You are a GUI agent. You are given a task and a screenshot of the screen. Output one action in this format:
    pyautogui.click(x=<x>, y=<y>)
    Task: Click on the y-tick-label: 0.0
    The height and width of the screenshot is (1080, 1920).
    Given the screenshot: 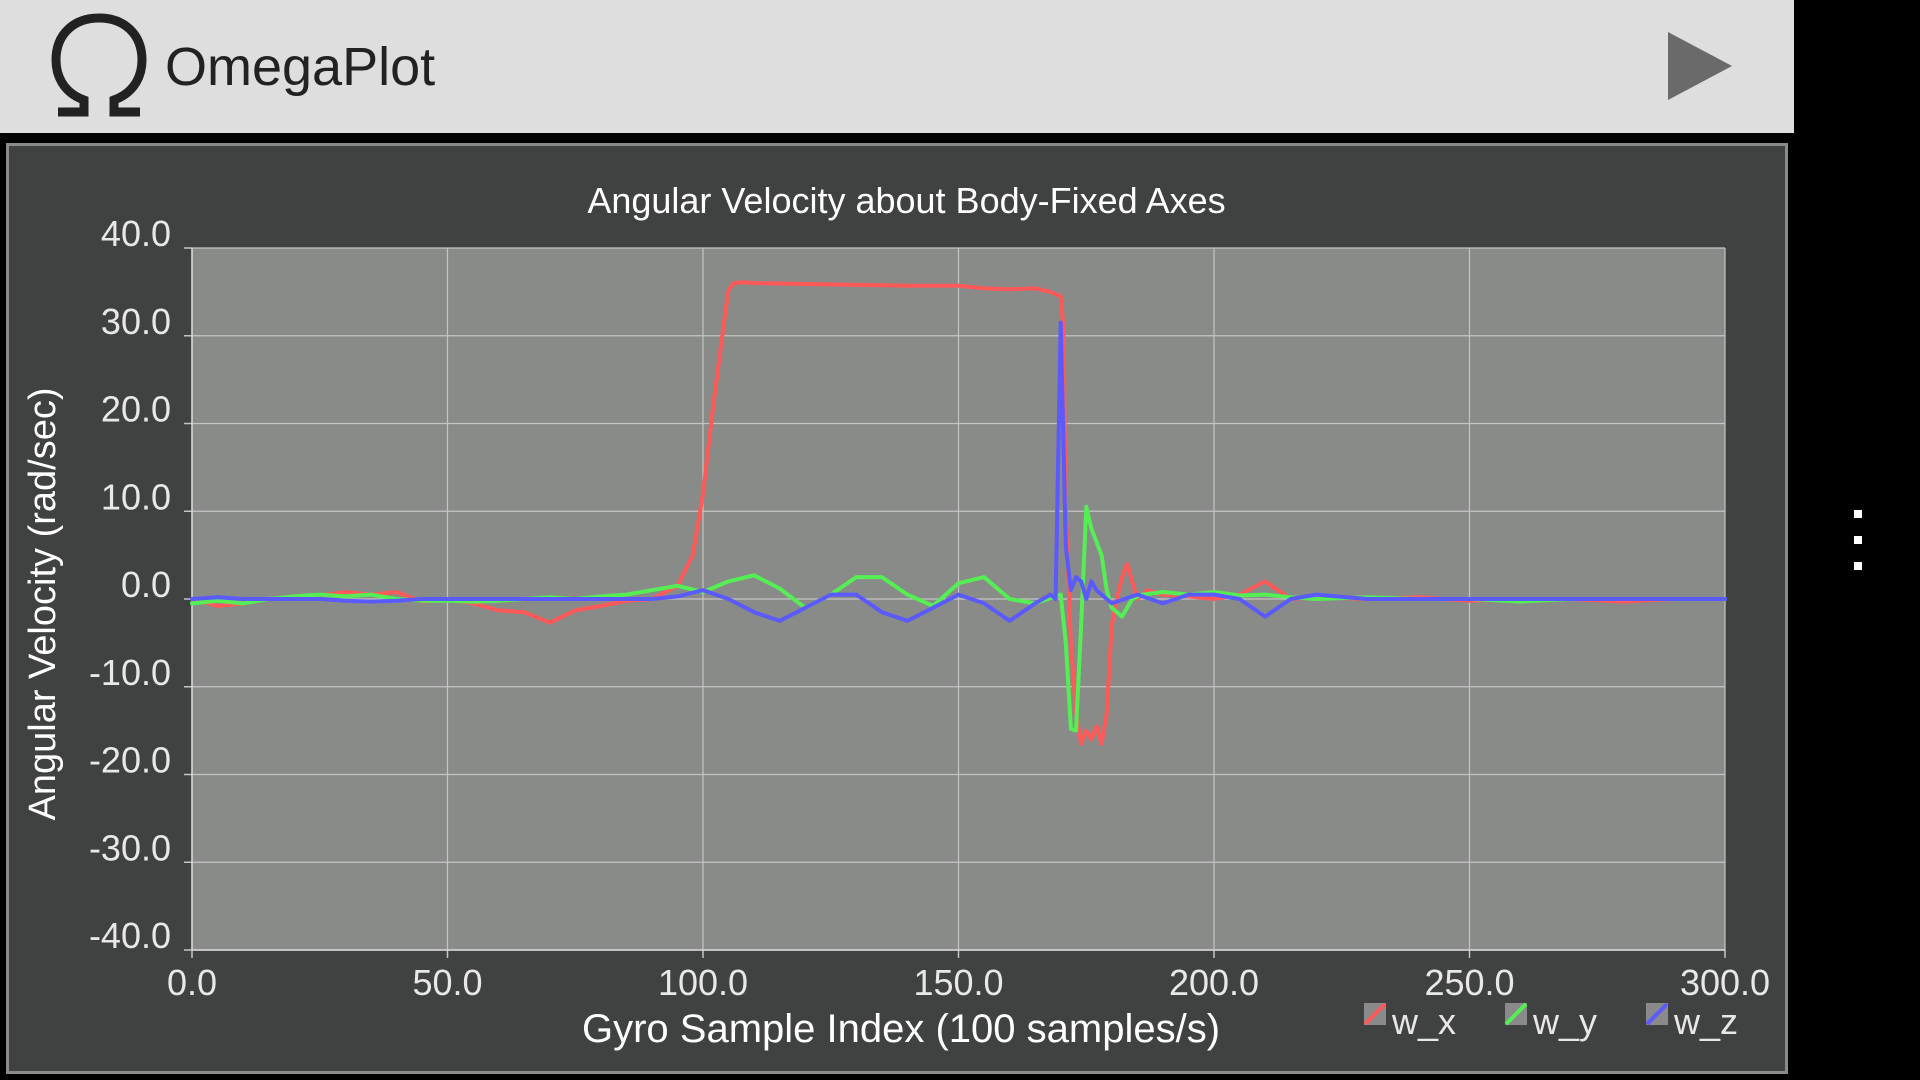 What is the action you would take?
    pyautogui.click(x=146, y=584)
    